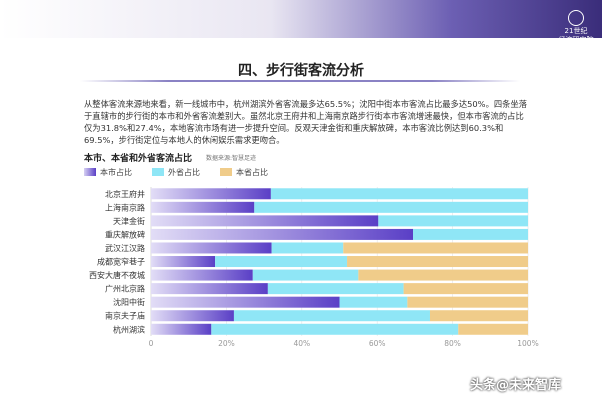 The width and height of the screenshot is (602, 404). I want to click on legend-label-local: 本市占比, so click(116, 172).